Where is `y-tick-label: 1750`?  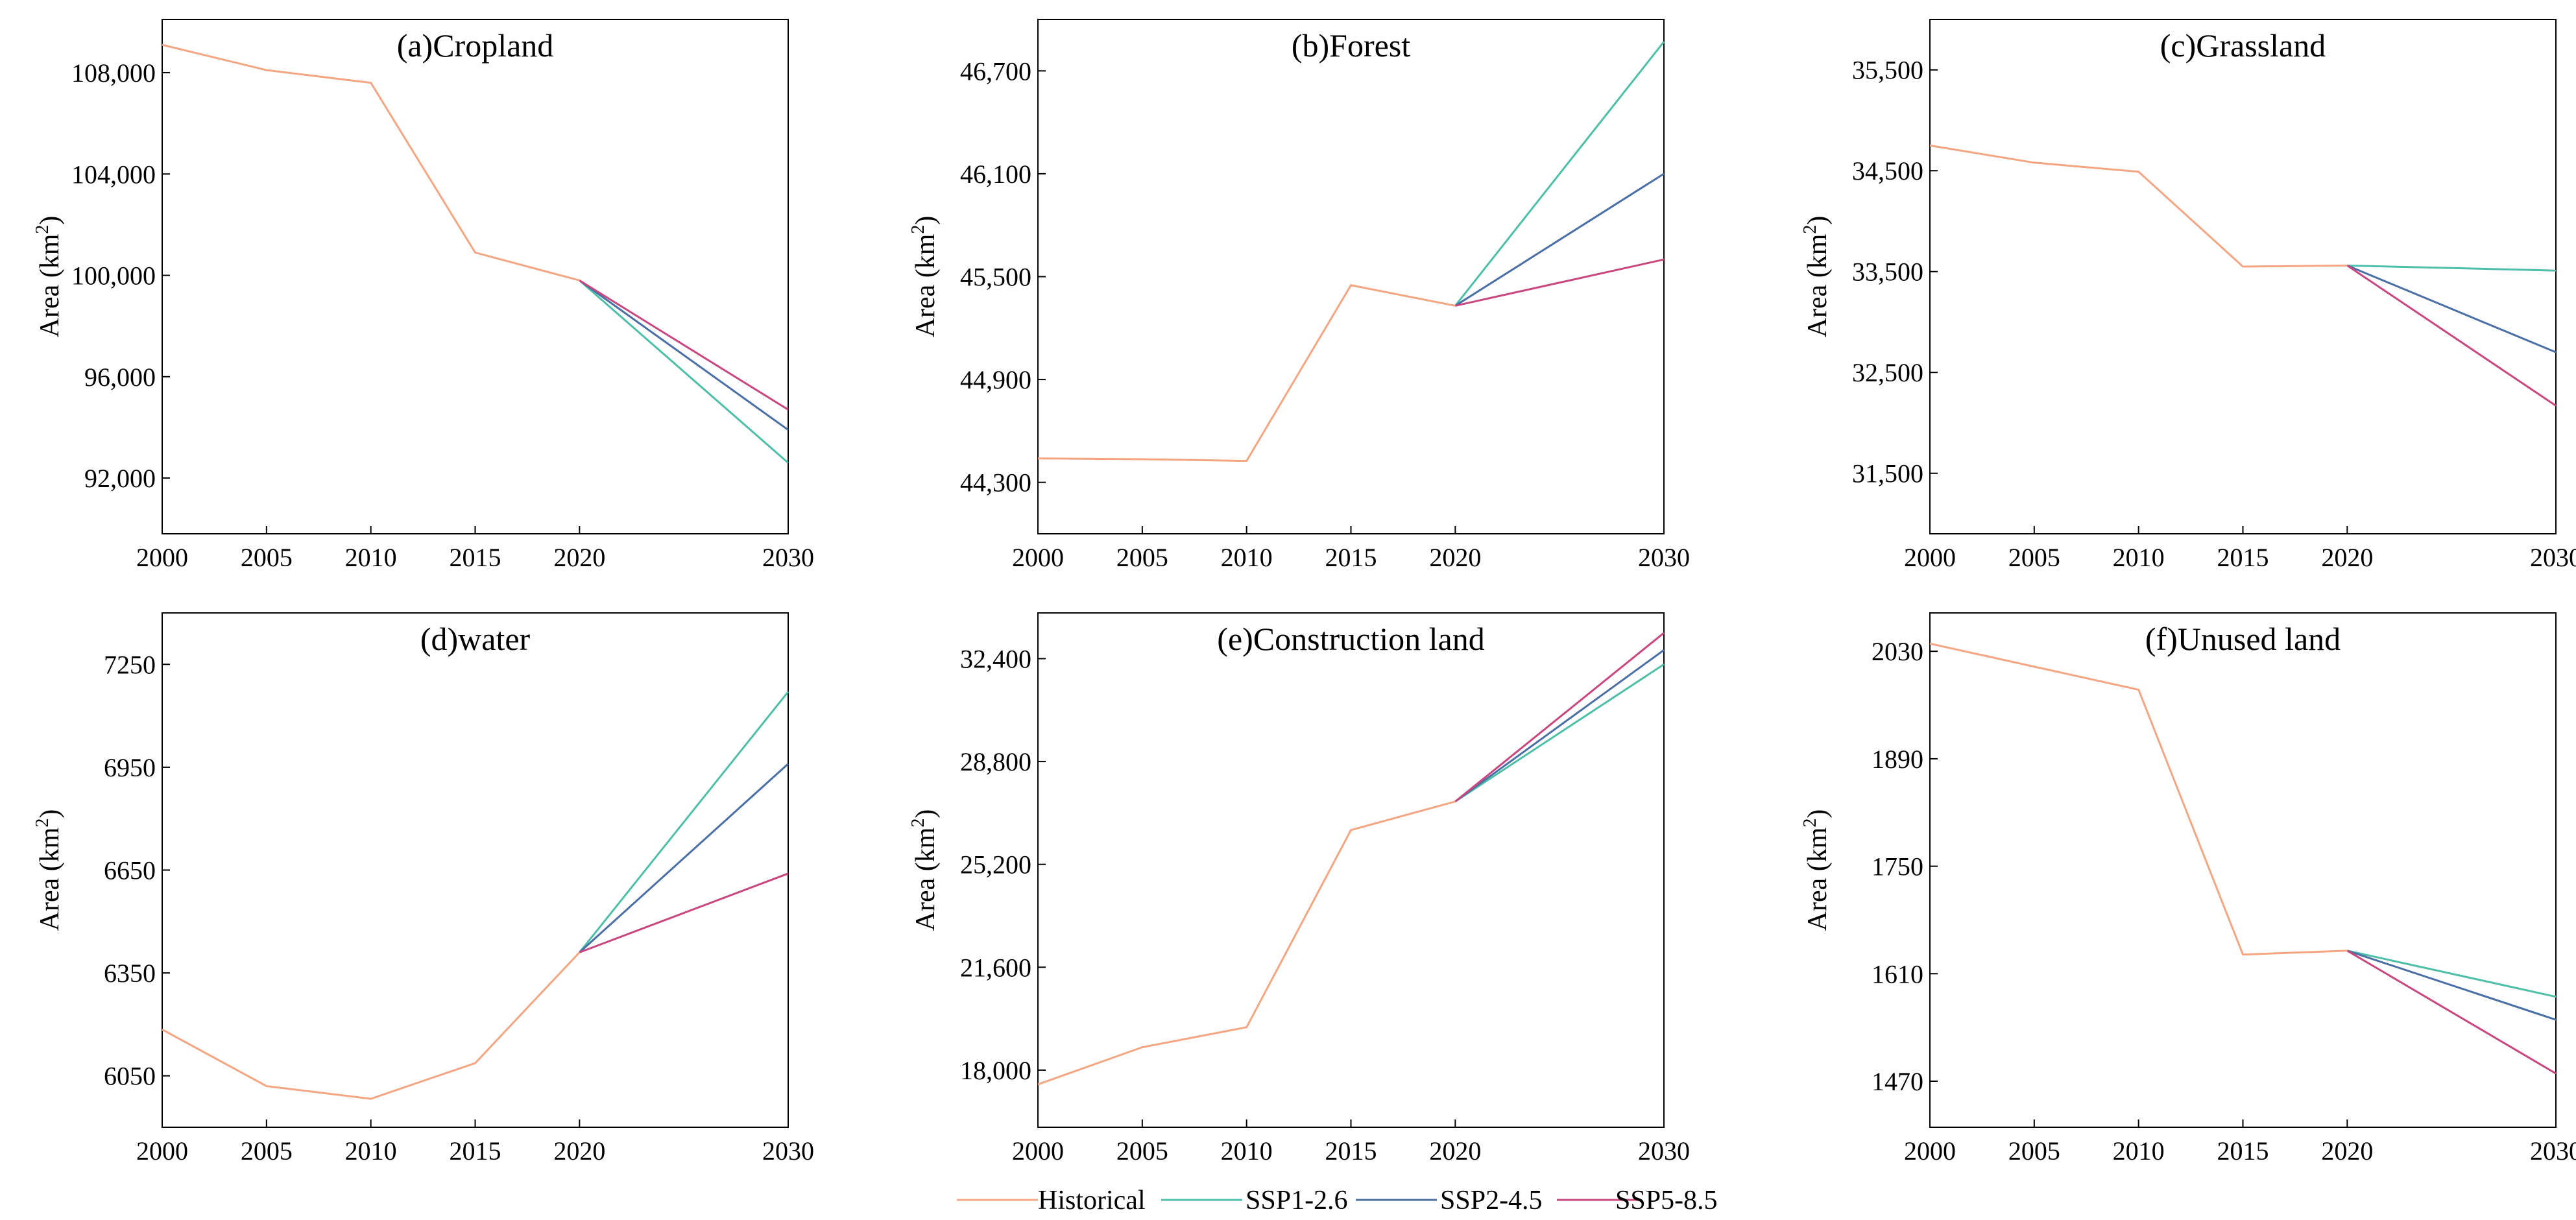
y-tick-label: 1750 is located at coordinates (1897, 866).